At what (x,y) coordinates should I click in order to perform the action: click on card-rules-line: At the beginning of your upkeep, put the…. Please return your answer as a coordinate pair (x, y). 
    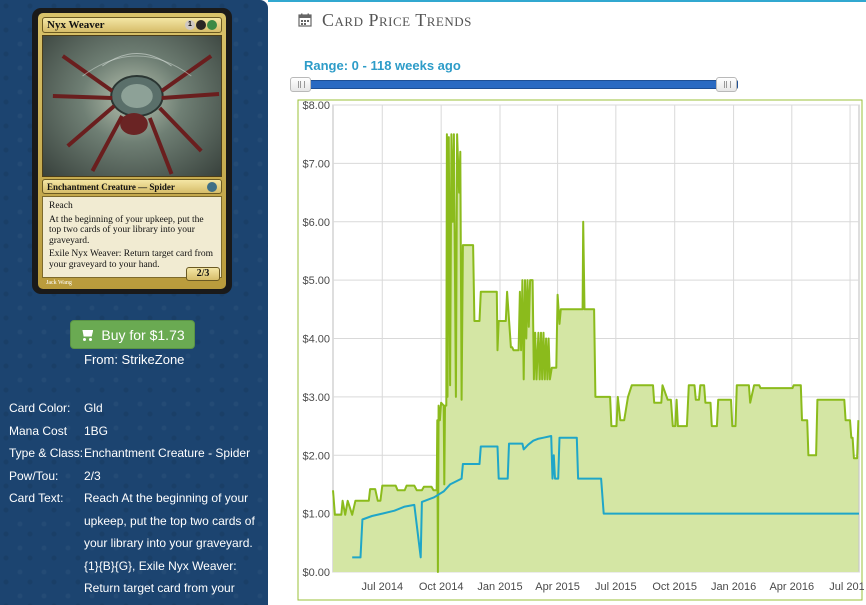
    Looking at the image, I should click on (126, 230).